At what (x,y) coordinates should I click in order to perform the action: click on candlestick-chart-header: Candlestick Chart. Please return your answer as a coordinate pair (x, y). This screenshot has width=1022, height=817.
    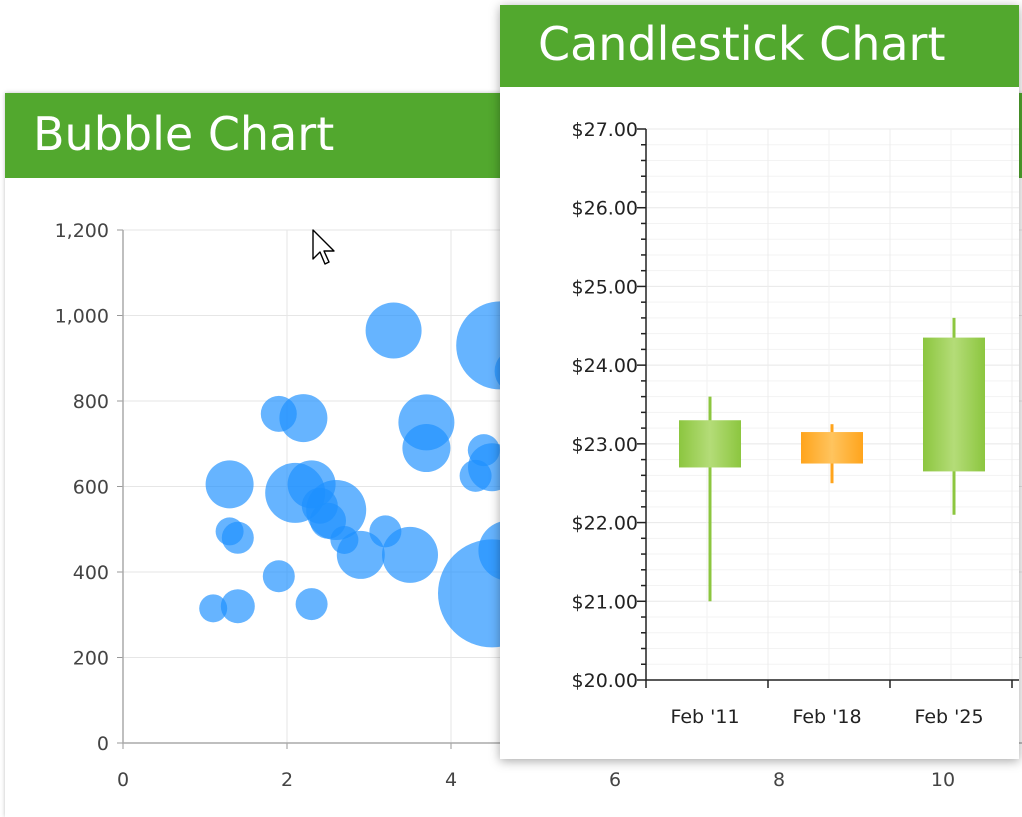
    Looking at the image, I should click on (759, 46).